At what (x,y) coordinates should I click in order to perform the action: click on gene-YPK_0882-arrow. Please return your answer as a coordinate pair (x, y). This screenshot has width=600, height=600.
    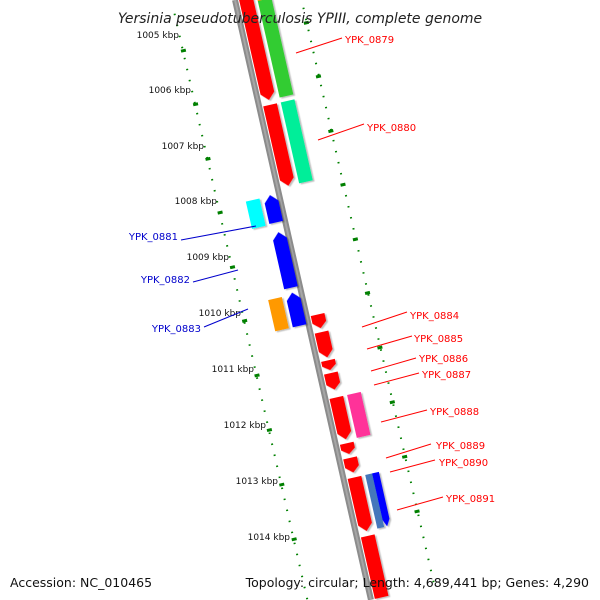
    Looking at the image, I should click on (285, 260).